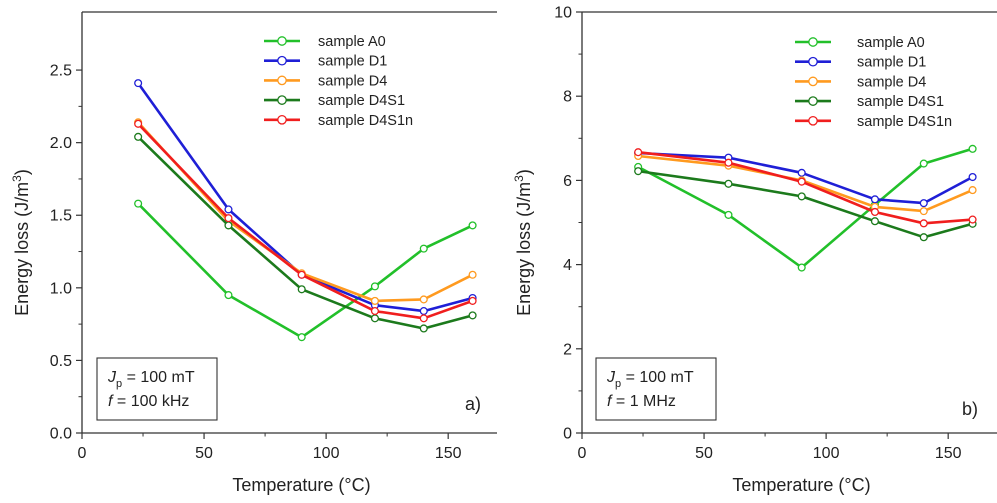 The image size is (997, 503). What do you see at coordinates (301, 485) in the screenshot?
I see `x-axis-title: Temperature (°C)` at bounding box center [301, 485].